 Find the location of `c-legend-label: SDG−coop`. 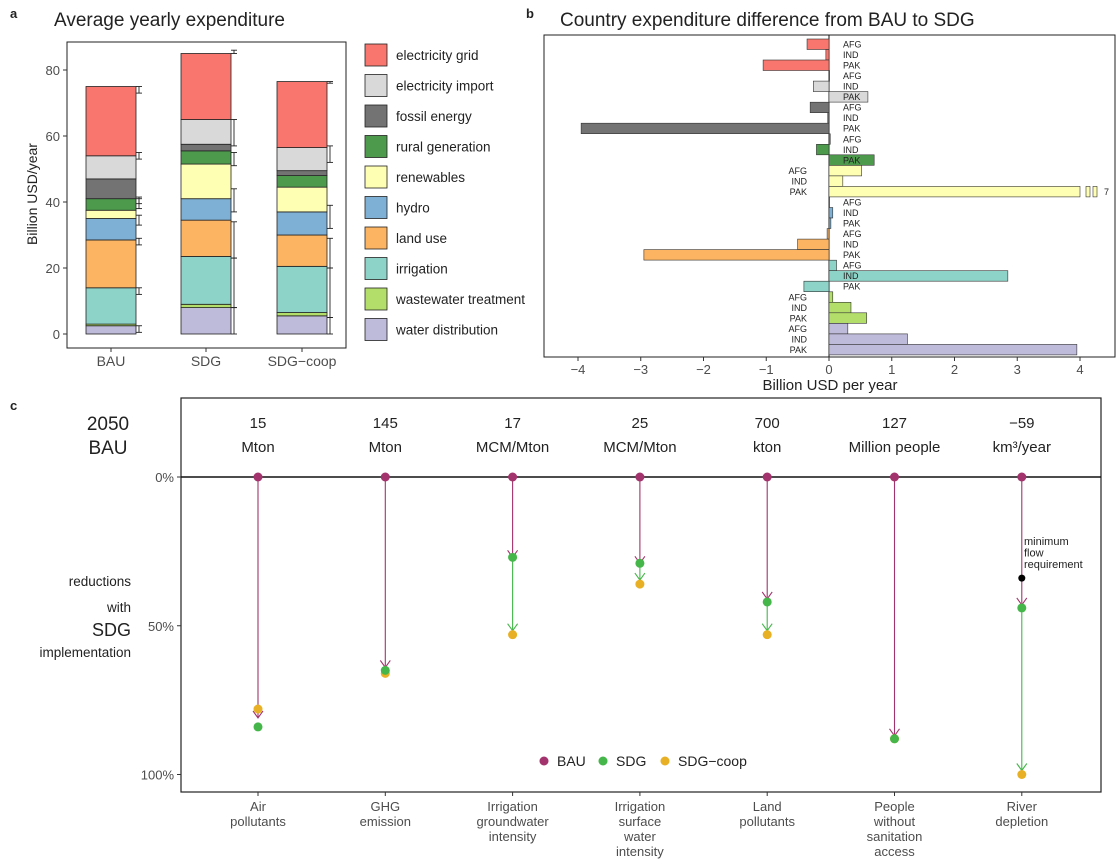

c-legend-label: SDG−coop is located at coordinates (712, 761).